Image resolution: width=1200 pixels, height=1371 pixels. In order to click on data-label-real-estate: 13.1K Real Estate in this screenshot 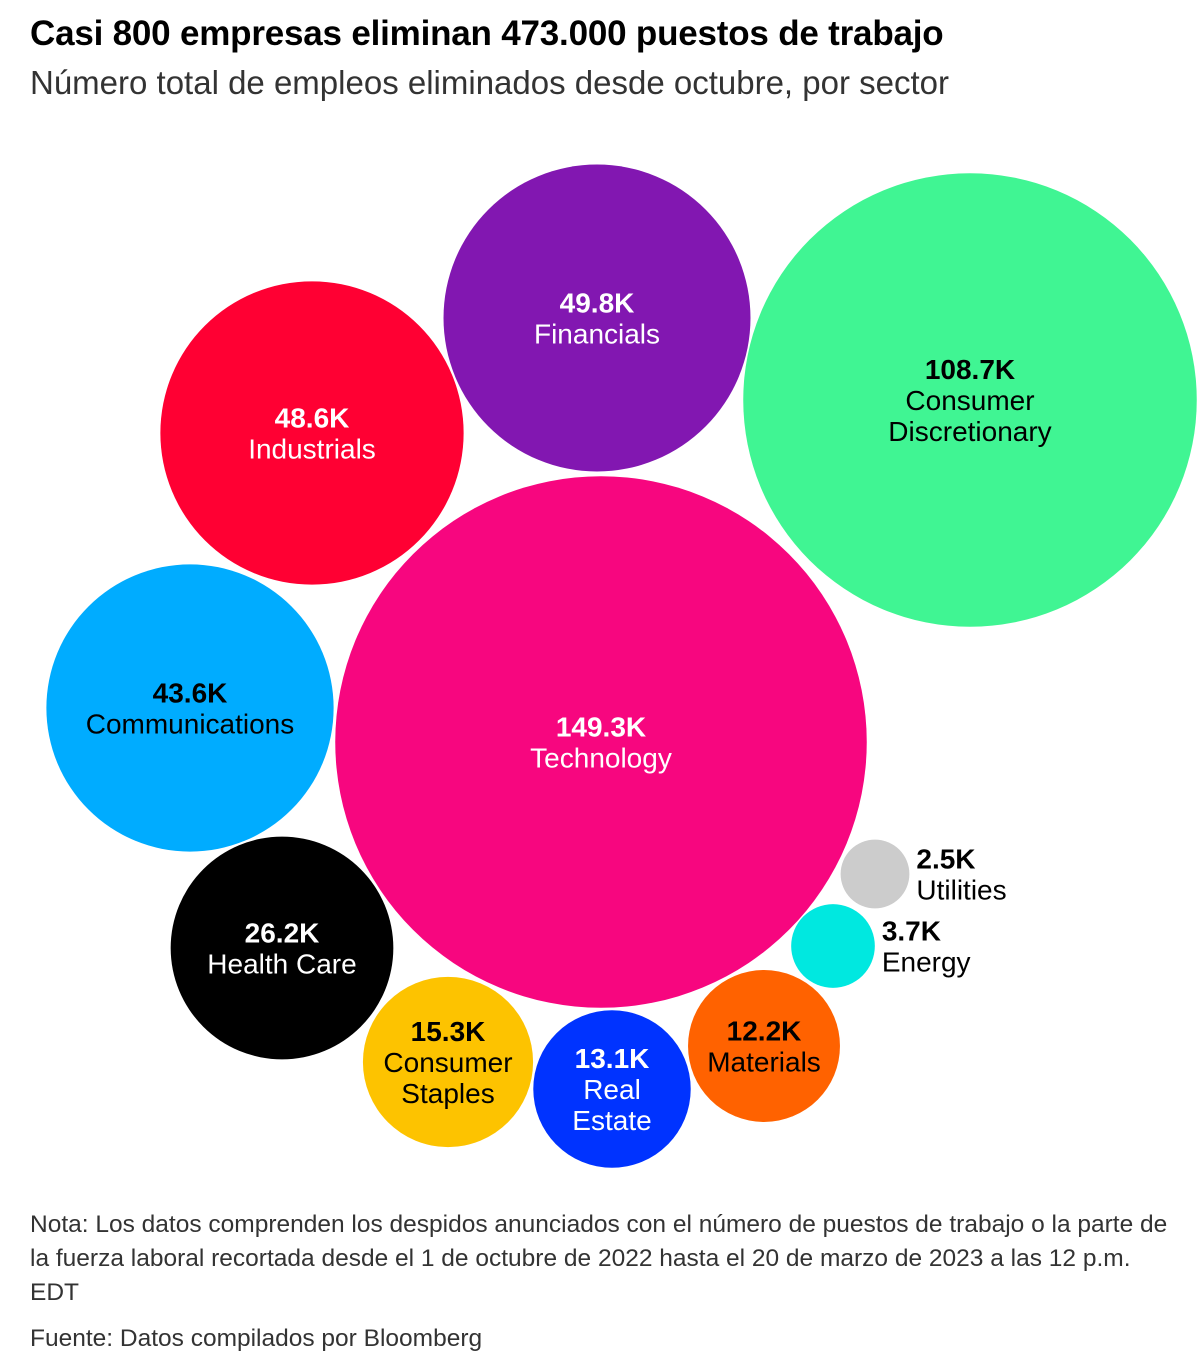, I will do `click(611, 1089)`.